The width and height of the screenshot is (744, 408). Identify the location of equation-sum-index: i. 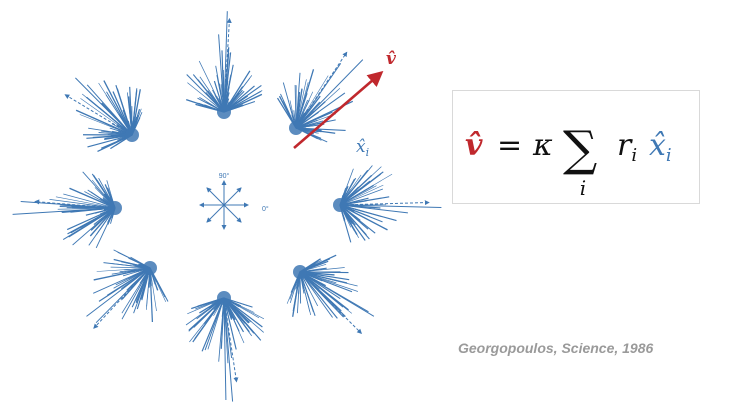
(583, 188).